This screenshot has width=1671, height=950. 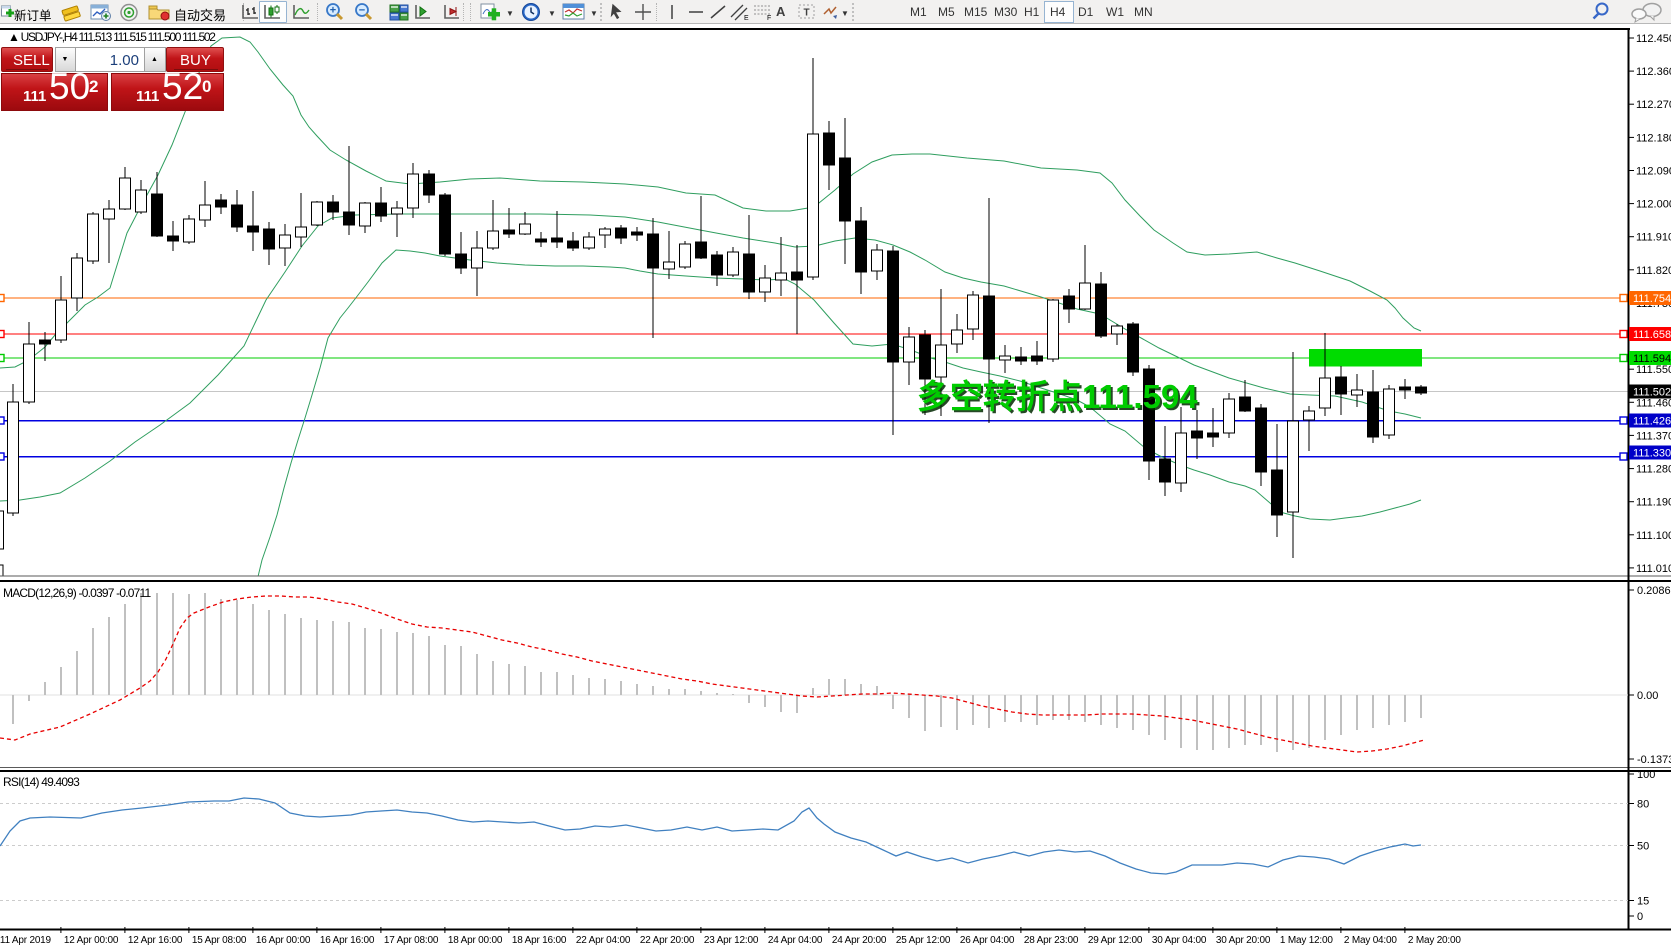 What do you see at coordinates (1654, 591) in the screenshot?
I see `svg-text: 0.2086` at bounding box center [1654, 591].